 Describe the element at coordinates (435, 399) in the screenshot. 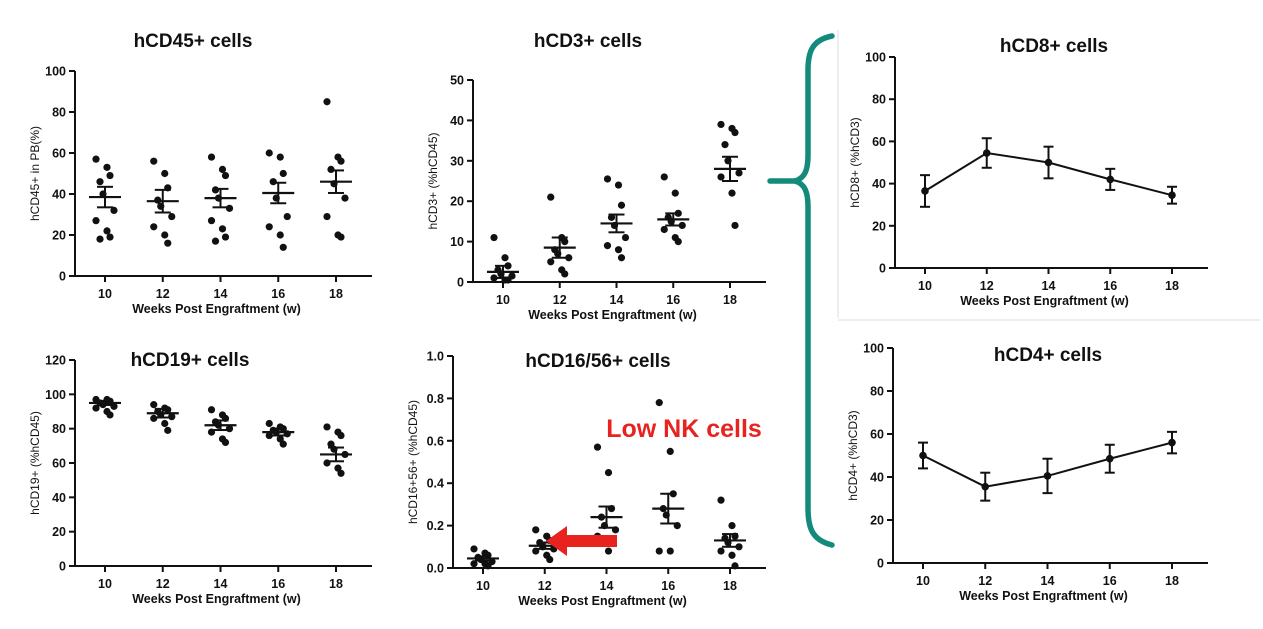

I see `y-tick-label: 0.8` at that location.